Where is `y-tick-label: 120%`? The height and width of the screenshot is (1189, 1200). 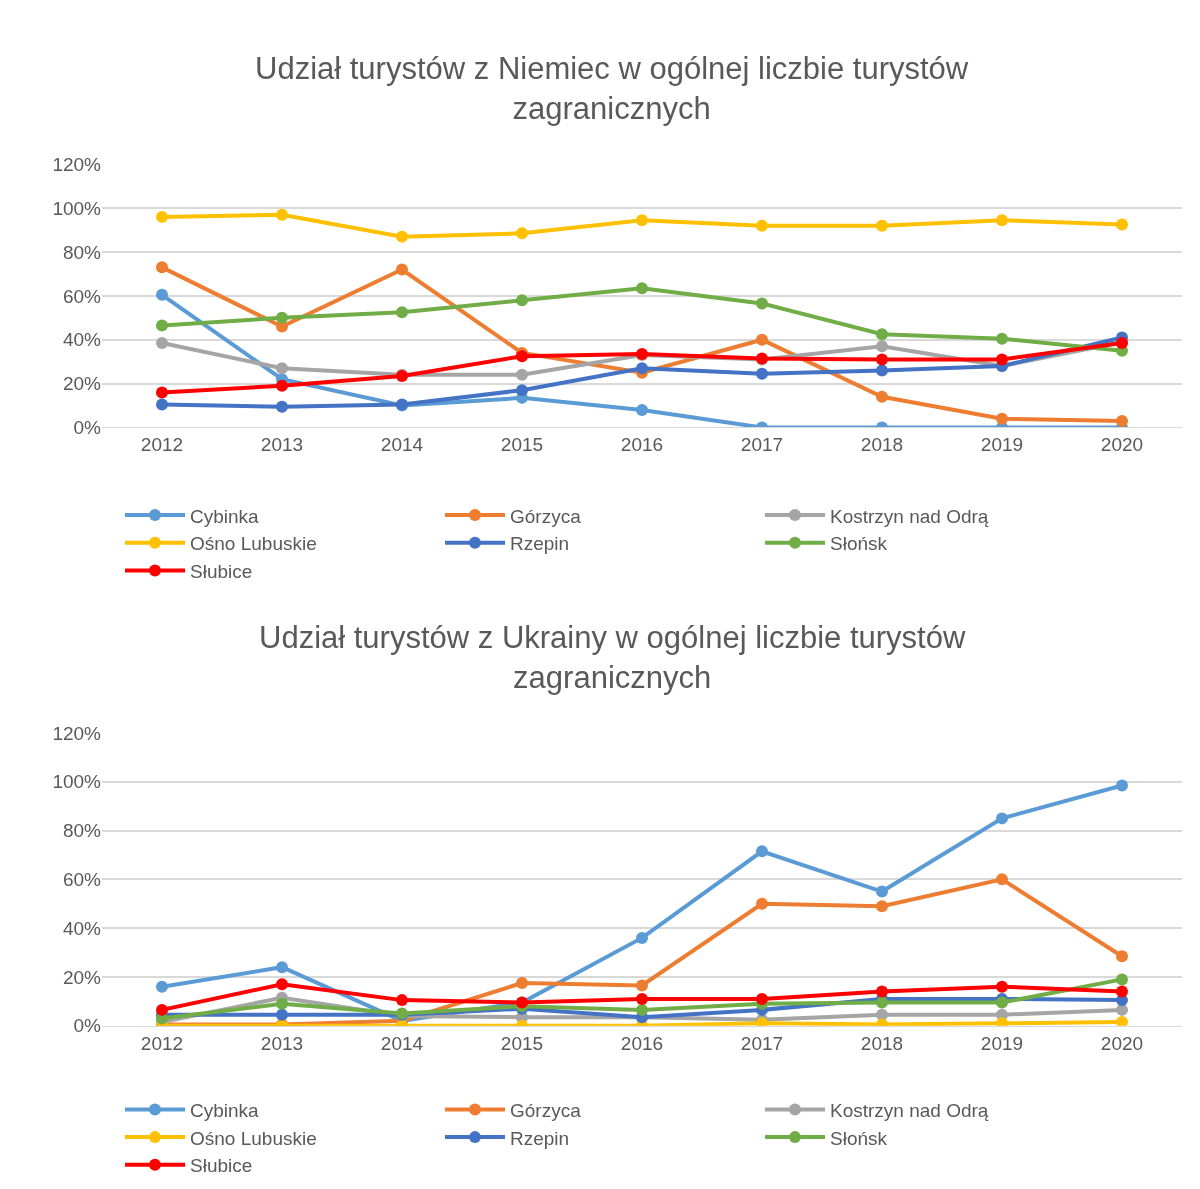
y-tick-label: 120% is located at coordinates (77, 164).